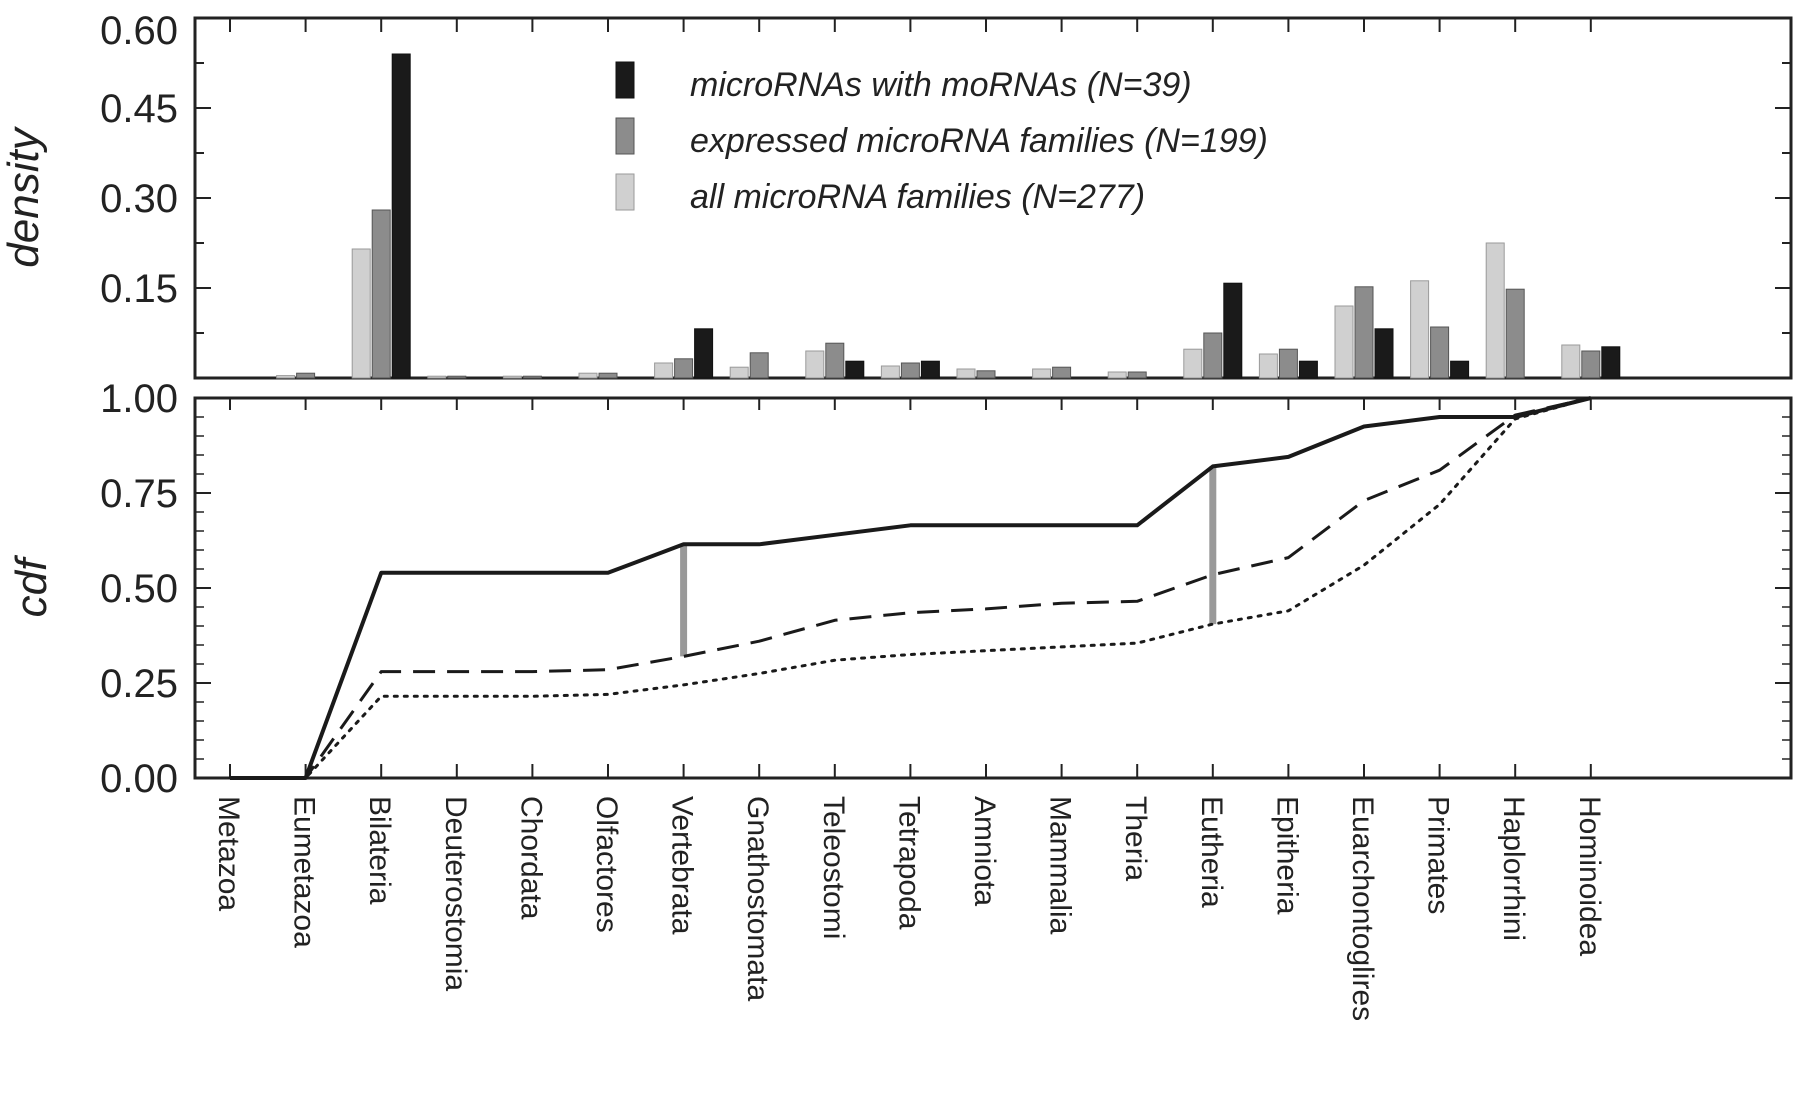  Describe the element at coordinates (139, 399) in the screenshot. I see `cdf-y-tick-label: 1.00` at that location.